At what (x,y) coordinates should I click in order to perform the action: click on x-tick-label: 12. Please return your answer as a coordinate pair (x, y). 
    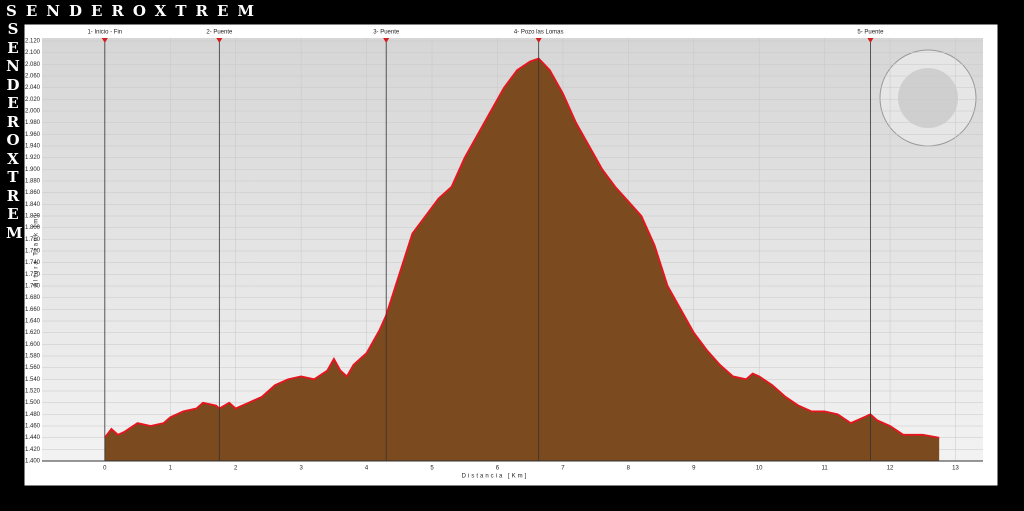
    Looking at the image, I should click on (890, 469).